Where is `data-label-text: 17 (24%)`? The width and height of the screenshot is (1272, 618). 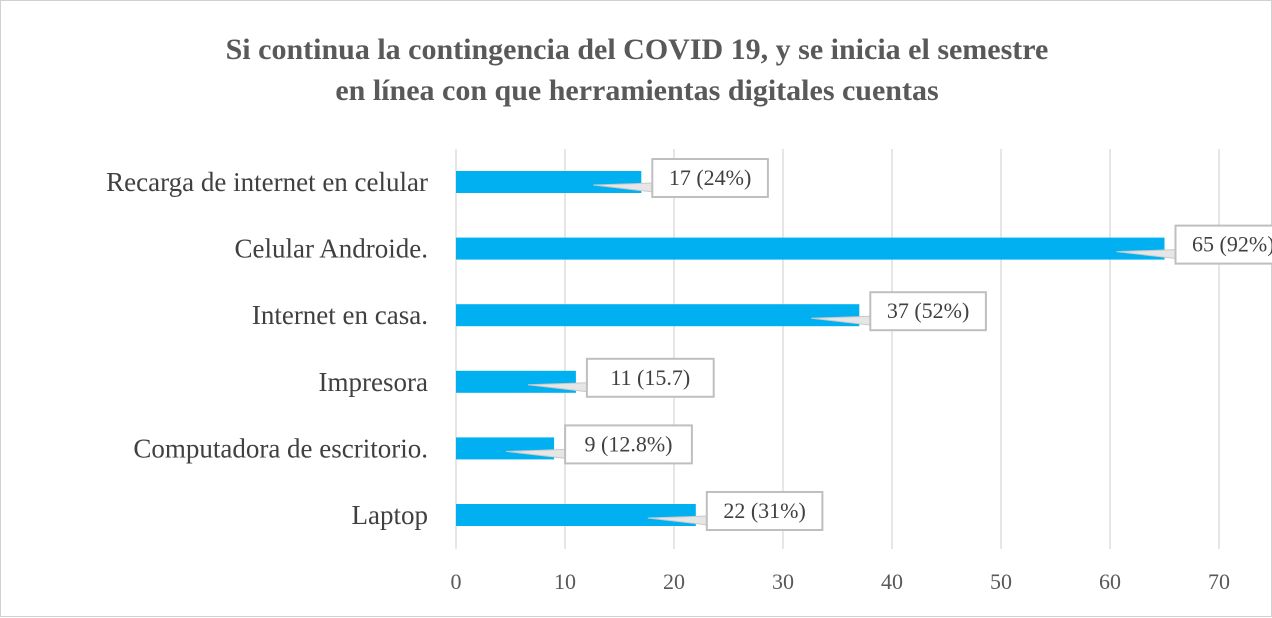 data-label-text: 17 (24%) is located at coordinates (710, 177).